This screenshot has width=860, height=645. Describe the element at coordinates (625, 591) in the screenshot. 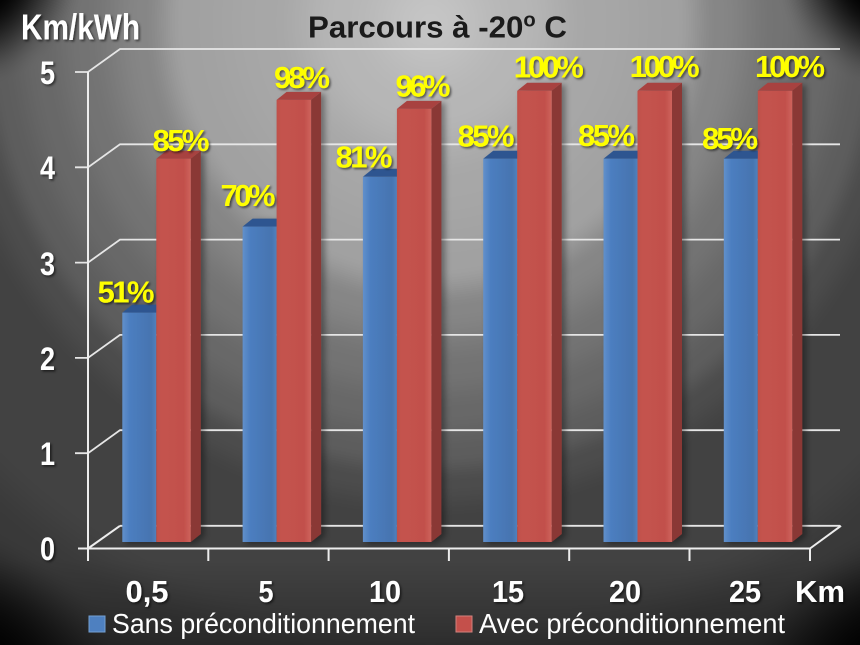

I see `svg-text: 20` at that location.